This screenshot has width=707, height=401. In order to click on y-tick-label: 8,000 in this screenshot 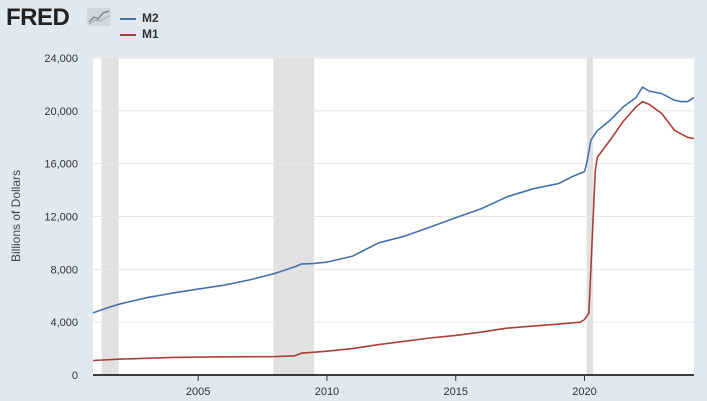, I will do `click(64, 270)`.